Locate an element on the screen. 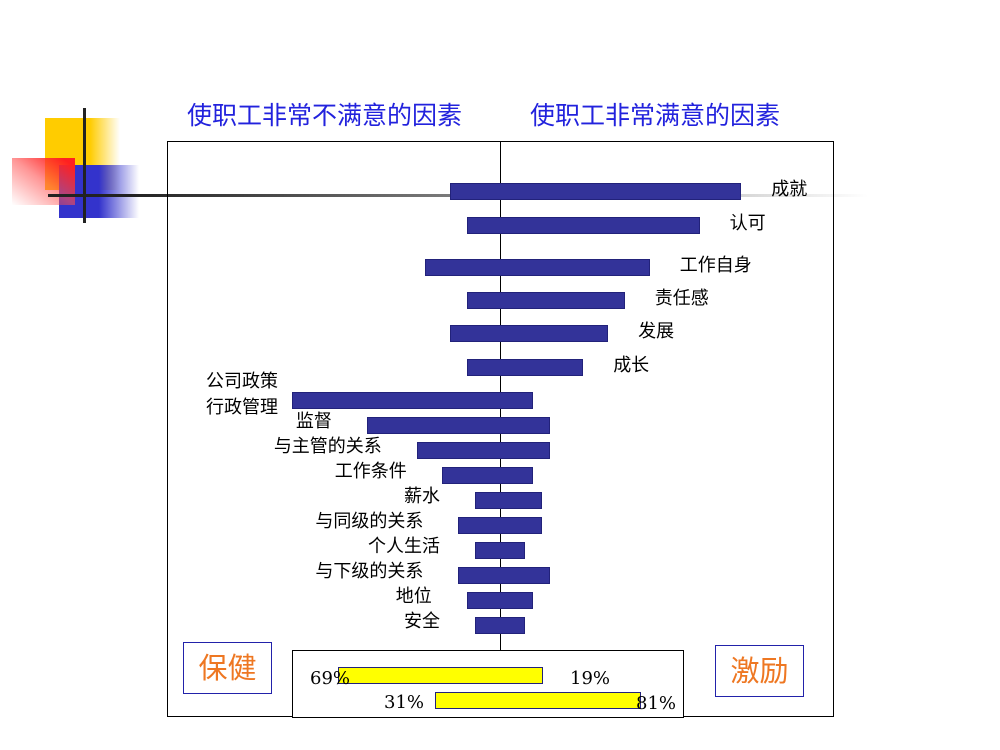 The image size is (1000, 750). bar-label-hygiene-5: 与同级的关系 is located at coordinates (369, 521).